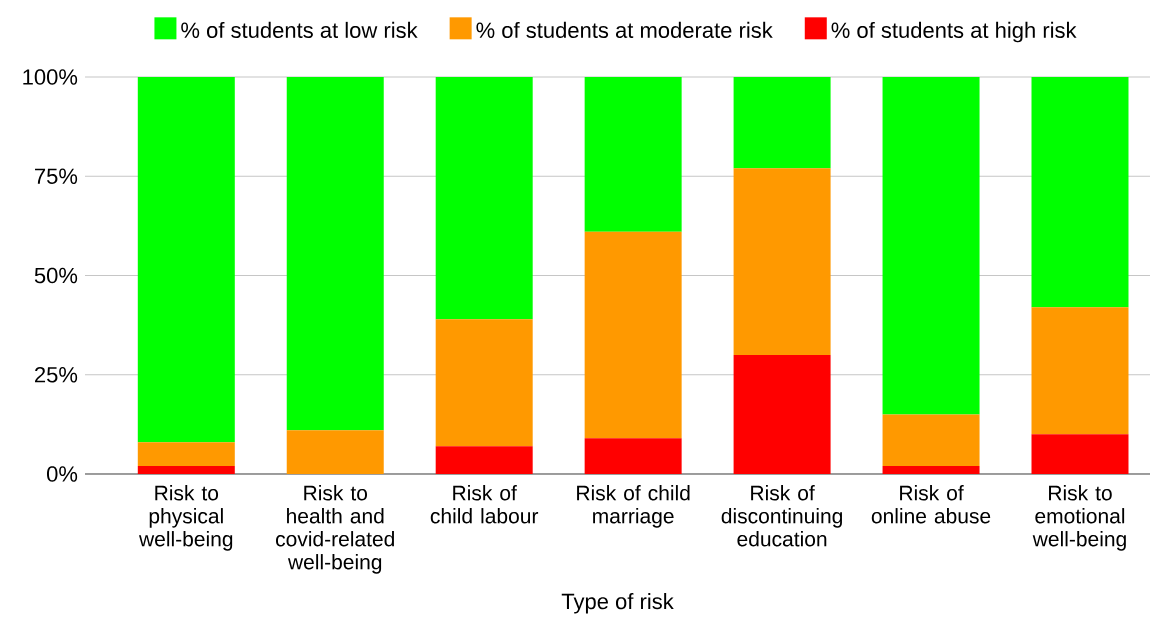  What do you see at coordinates (56, 374) in the screenshot?
I see `y-tick-label: 25%` at bounding box center [56, 374].